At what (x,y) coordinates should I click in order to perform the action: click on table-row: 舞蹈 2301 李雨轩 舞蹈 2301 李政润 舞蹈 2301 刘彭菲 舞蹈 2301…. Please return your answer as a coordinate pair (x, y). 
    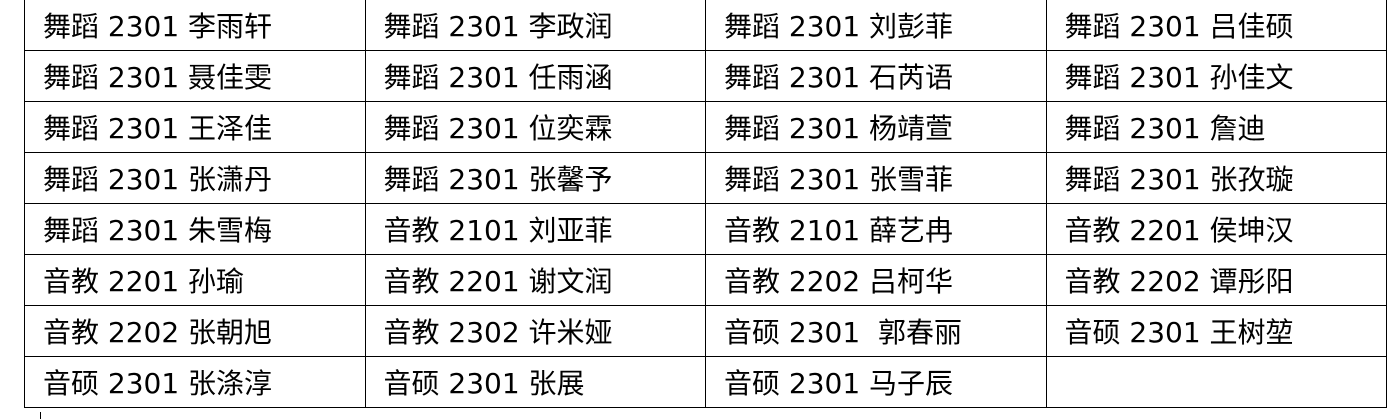
    Looking at the image, I should click on (705, 25).